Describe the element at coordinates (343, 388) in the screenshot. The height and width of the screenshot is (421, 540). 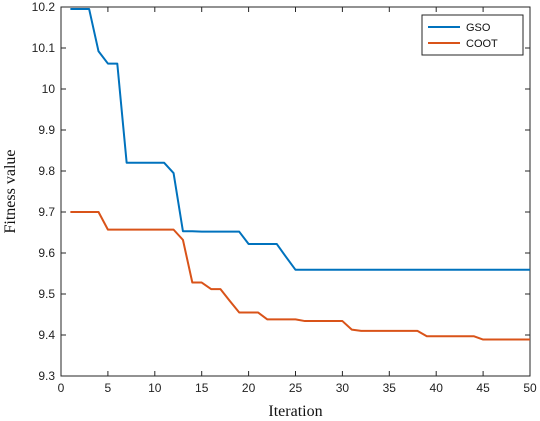
I see `x-tick-label: 30` at that location.